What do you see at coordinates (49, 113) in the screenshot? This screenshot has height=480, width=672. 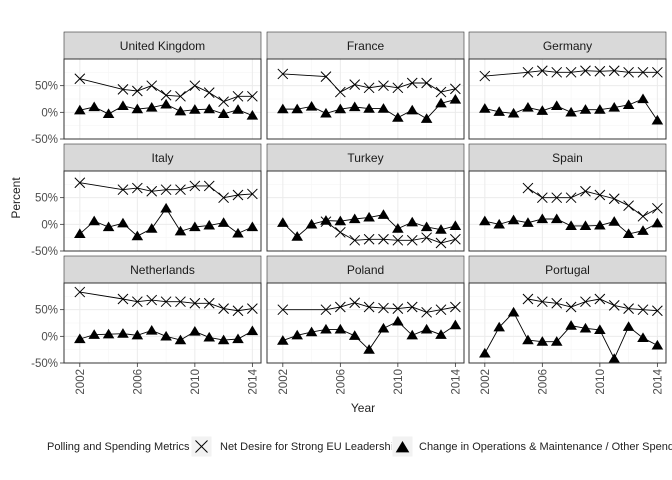 I see `y-tick-label: 0%` at bounding box center [49, 113].